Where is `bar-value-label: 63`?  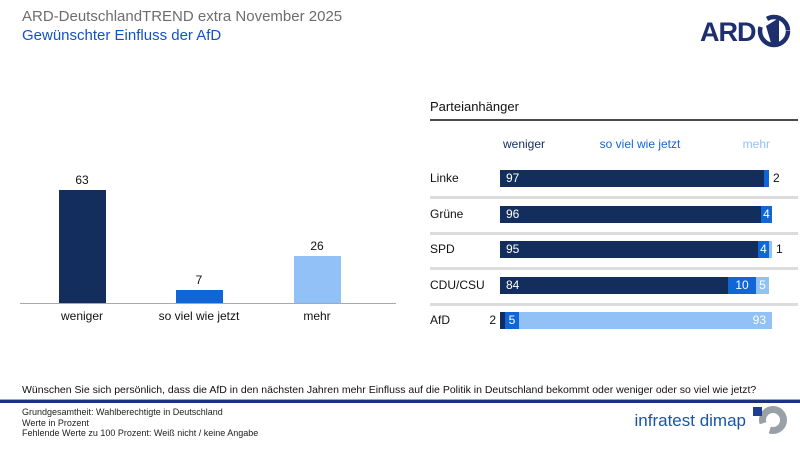
bar-value-label: 63 is located at coordinates (82, 180).